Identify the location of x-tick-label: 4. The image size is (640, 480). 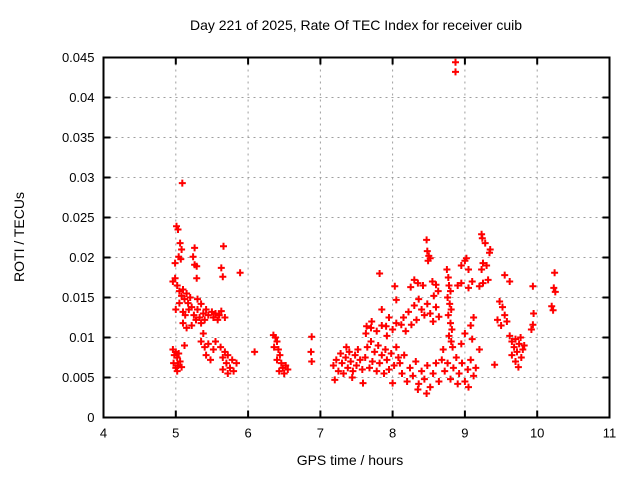
(103, 433).